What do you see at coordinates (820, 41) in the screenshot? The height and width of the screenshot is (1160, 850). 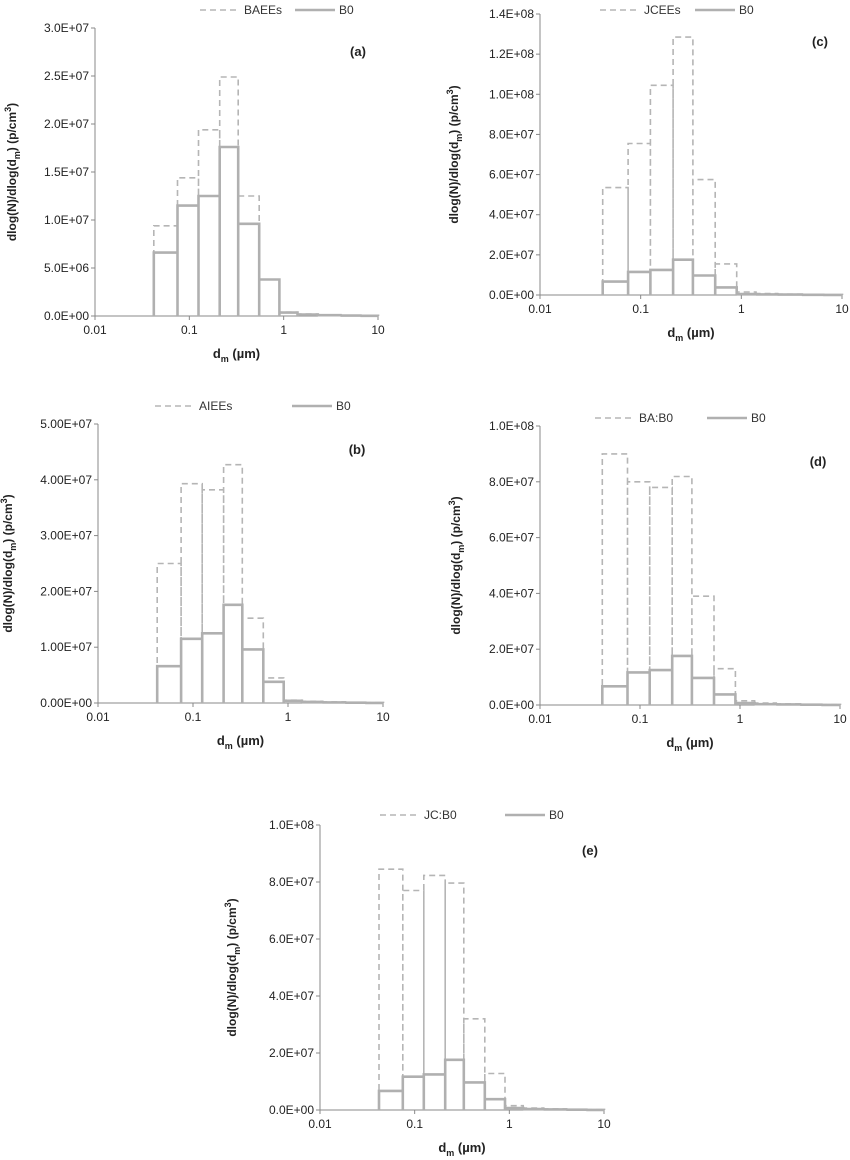 I see `panel-c-label: (c)` at bounding box center [820, 41].